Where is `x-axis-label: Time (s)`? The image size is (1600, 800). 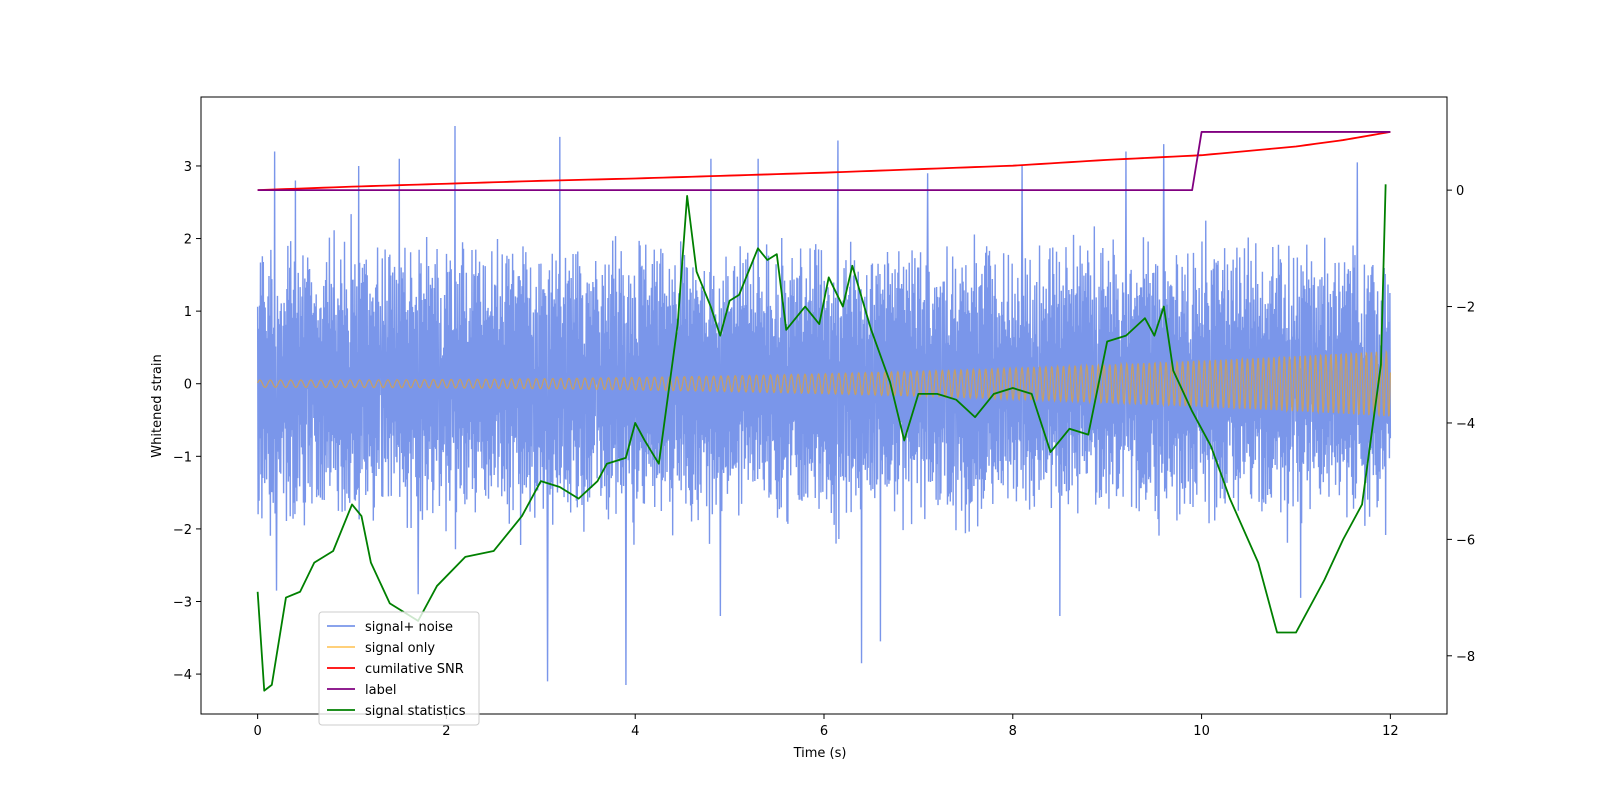
x-axis-label: Time (s) is located at coordinates (820, 753).